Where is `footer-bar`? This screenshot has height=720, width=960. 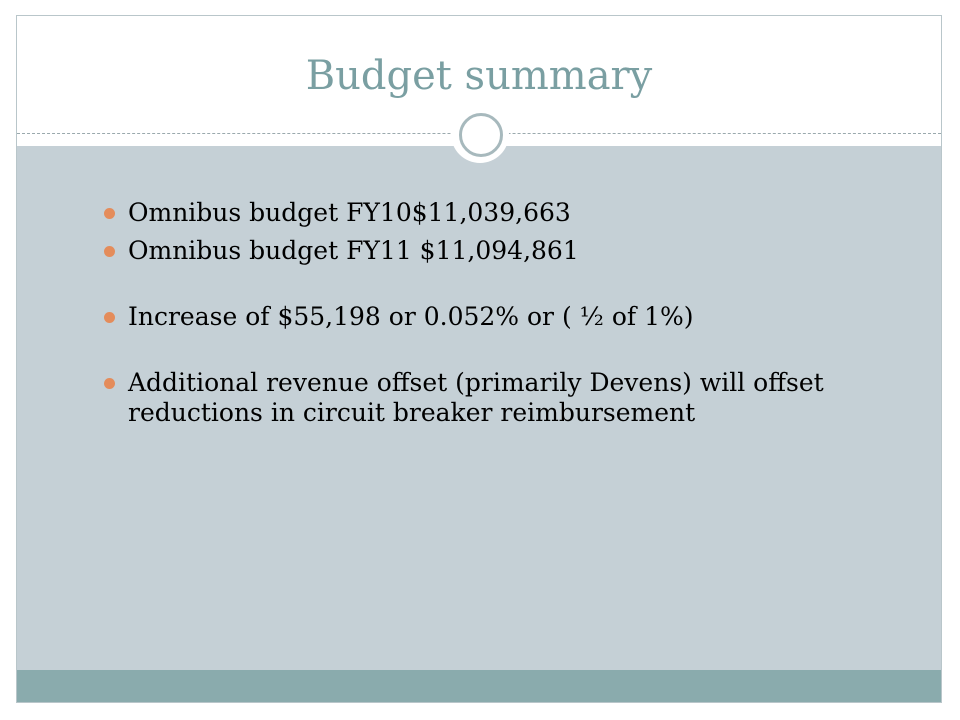
footer-bar is located at coordinates (479, 686).